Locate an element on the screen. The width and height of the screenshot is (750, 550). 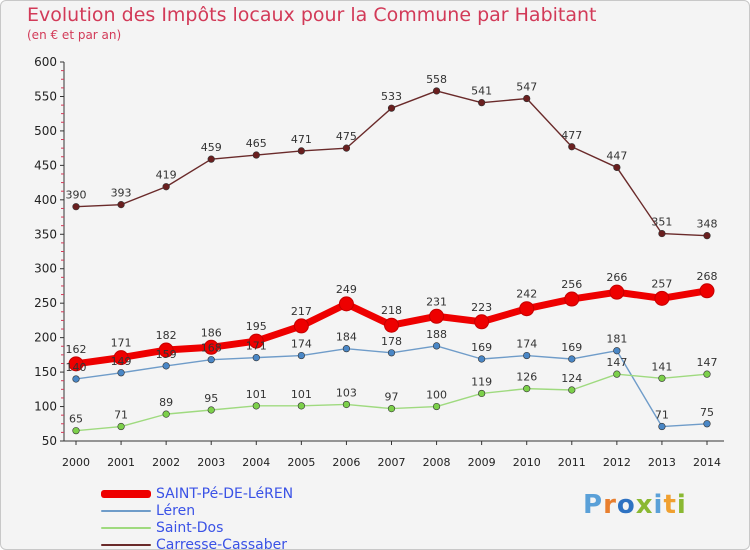
y-tick-label: 350 is located at coordinates (45, 234).